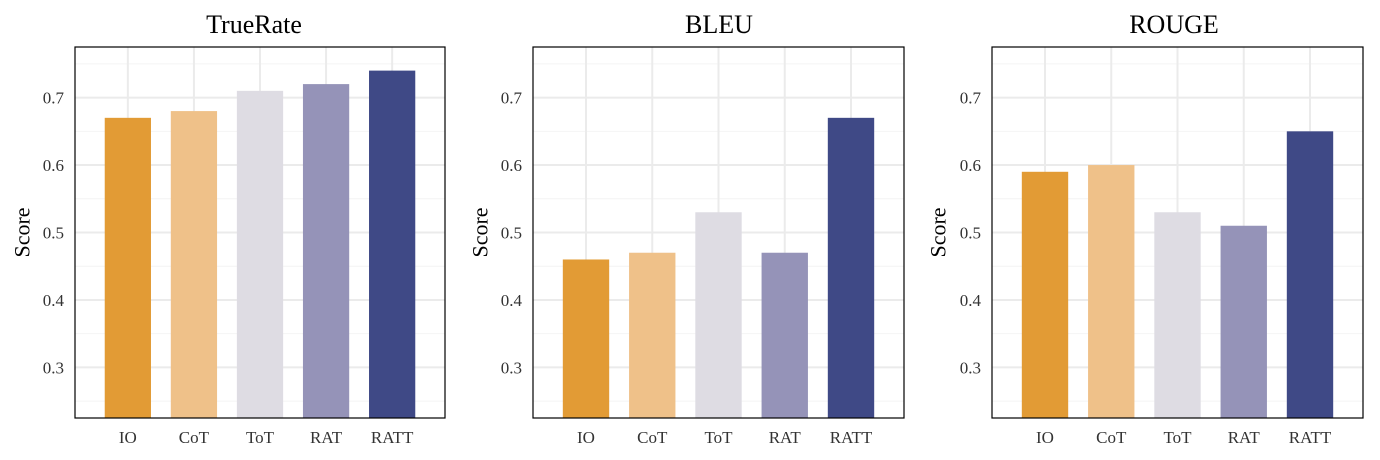 Image resolution: width=1380 pixels, height=460 pixels. What do you see at coordinates (254, 24) in the screenshot?
I see `chart-title: TrueRate` at bounding box center [254, 24].